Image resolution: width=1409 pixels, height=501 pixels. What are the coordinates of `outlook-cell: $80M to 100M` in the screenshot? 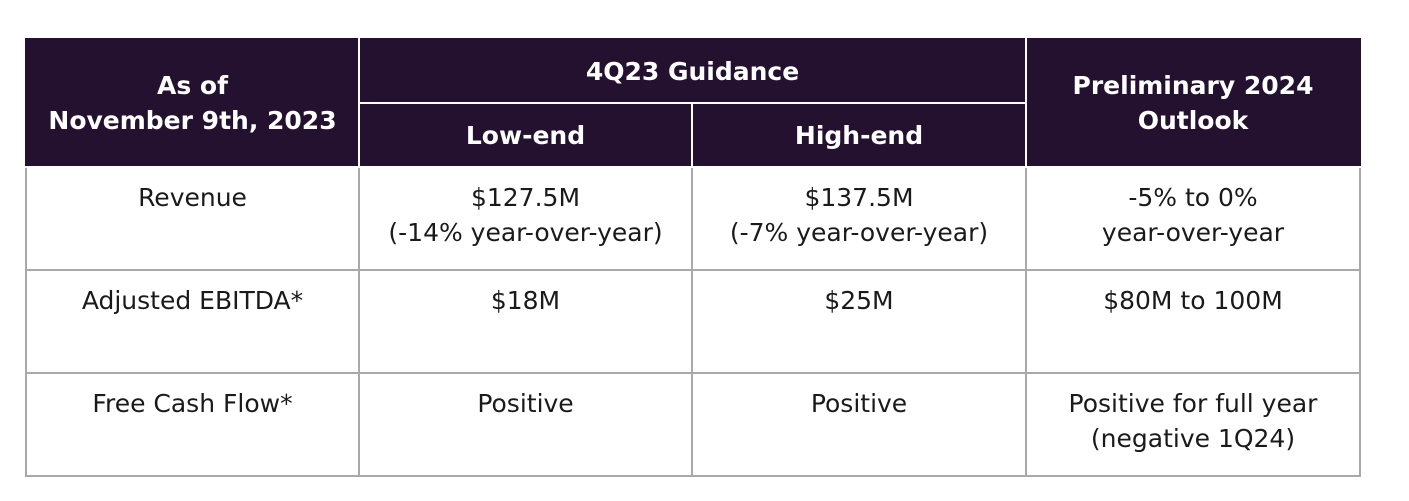 It's located at (1193, 321).